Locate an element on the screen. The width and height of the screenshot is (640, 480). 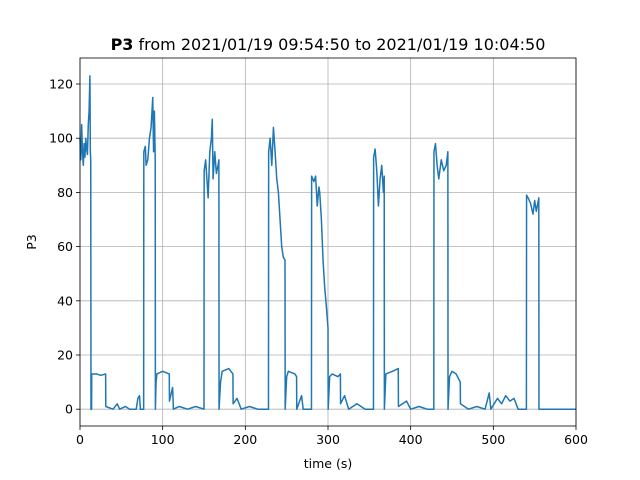
y-axis-label: P3 is located at coordinates (31, 242).